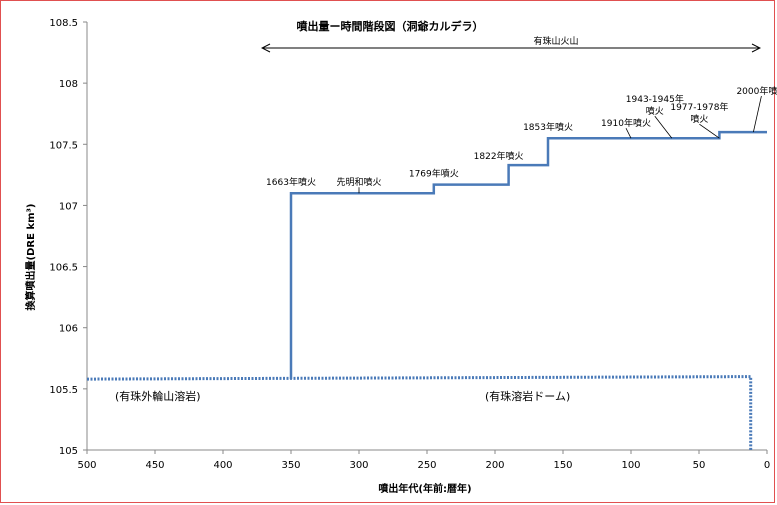 The height and width of the screenshot is (505, 777). What do you see at coordinates (555, 41) in the screenshot?
I see `range-label: 有珠山火山` at bounding box center [555, 41].